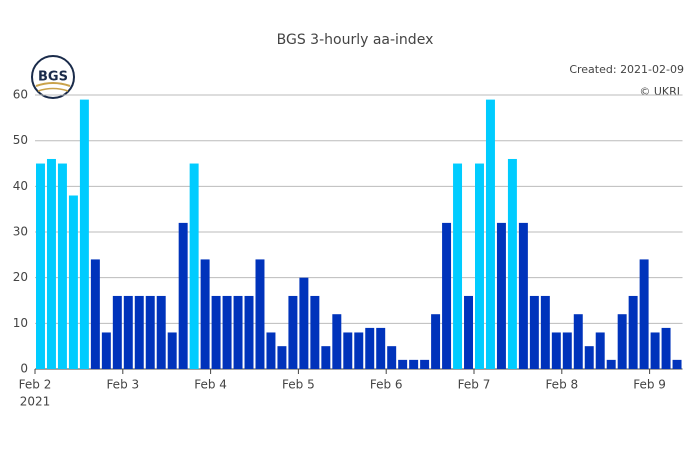 This screenshot has width=690, height=450. Describe the element at coordinates (474, 385) in the screenshot. I see `x-tick-label: Feb 7` at that location.